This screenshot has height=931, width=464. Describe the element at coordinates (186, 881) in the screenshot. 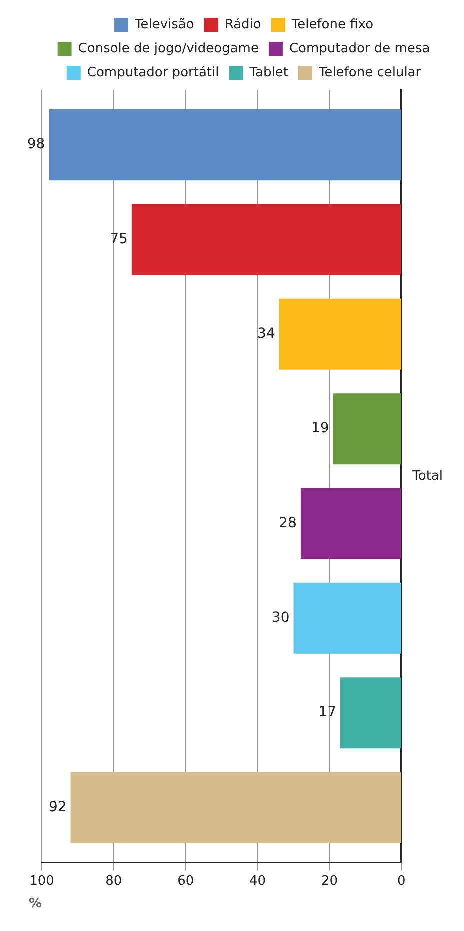

I see `x-tick-label: 60` at that location.